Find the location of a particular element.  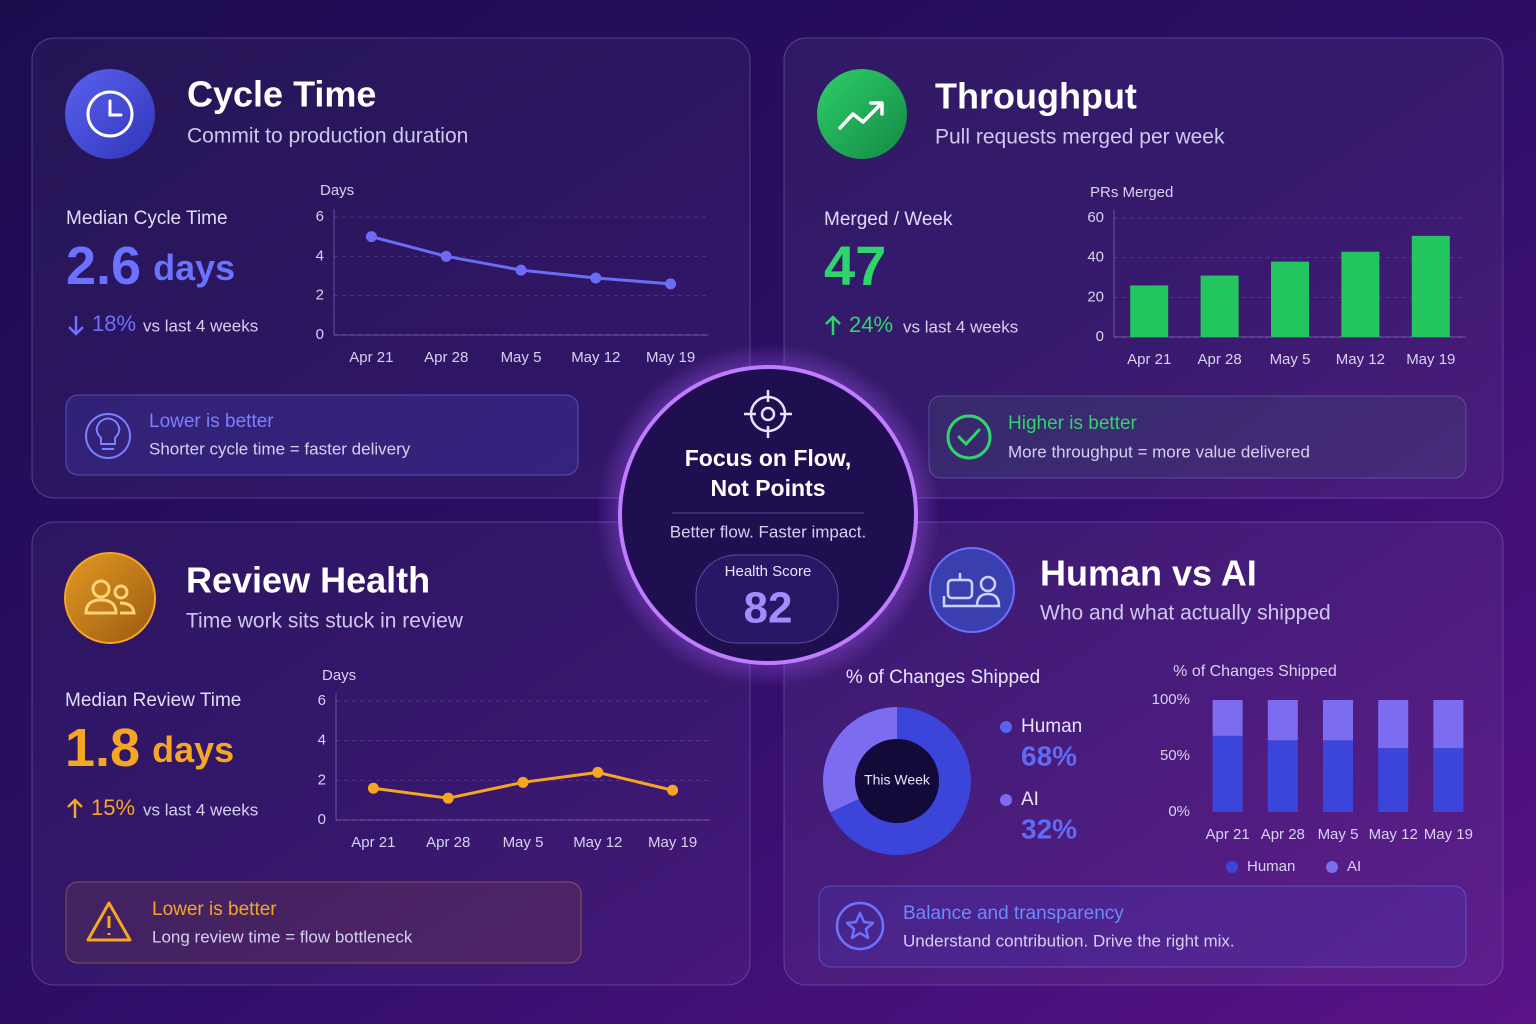

y-tick-label: 60 is located at coordinates (1095, 217).